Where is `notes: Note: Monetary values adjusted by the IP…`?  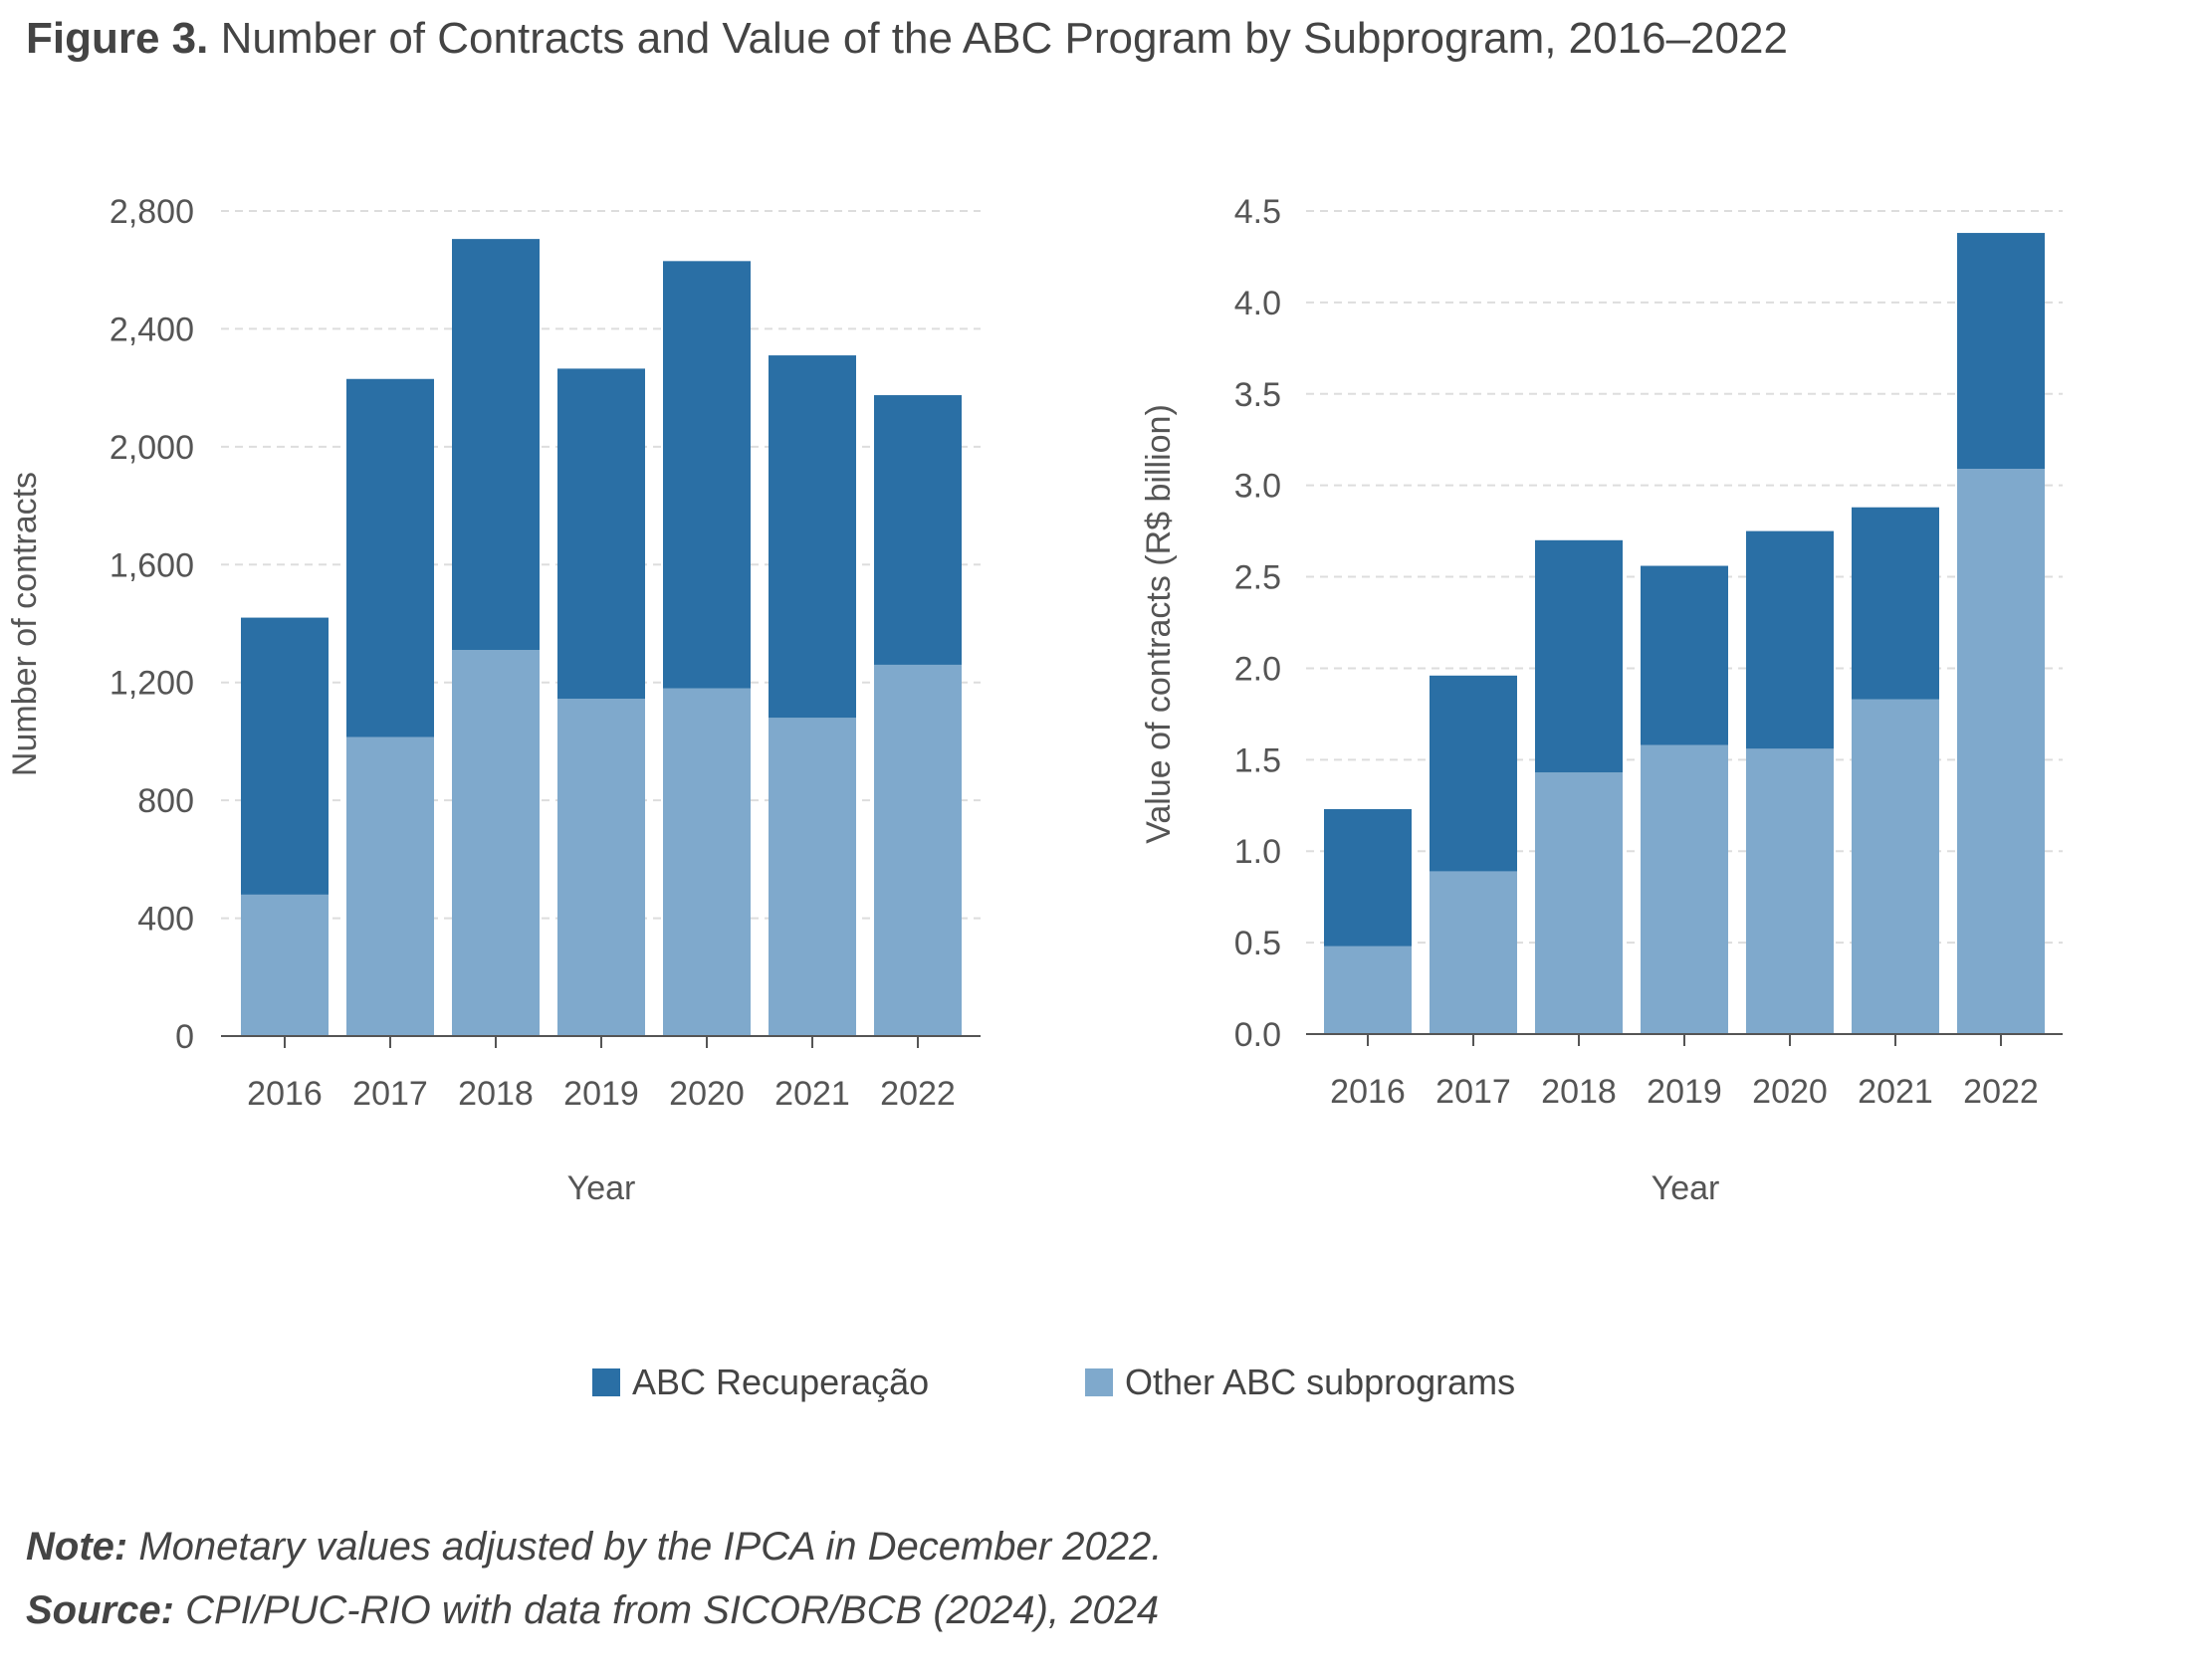 notes: Note: Monetary values adjusted by the IP… is located at coordinates (594, 1578).